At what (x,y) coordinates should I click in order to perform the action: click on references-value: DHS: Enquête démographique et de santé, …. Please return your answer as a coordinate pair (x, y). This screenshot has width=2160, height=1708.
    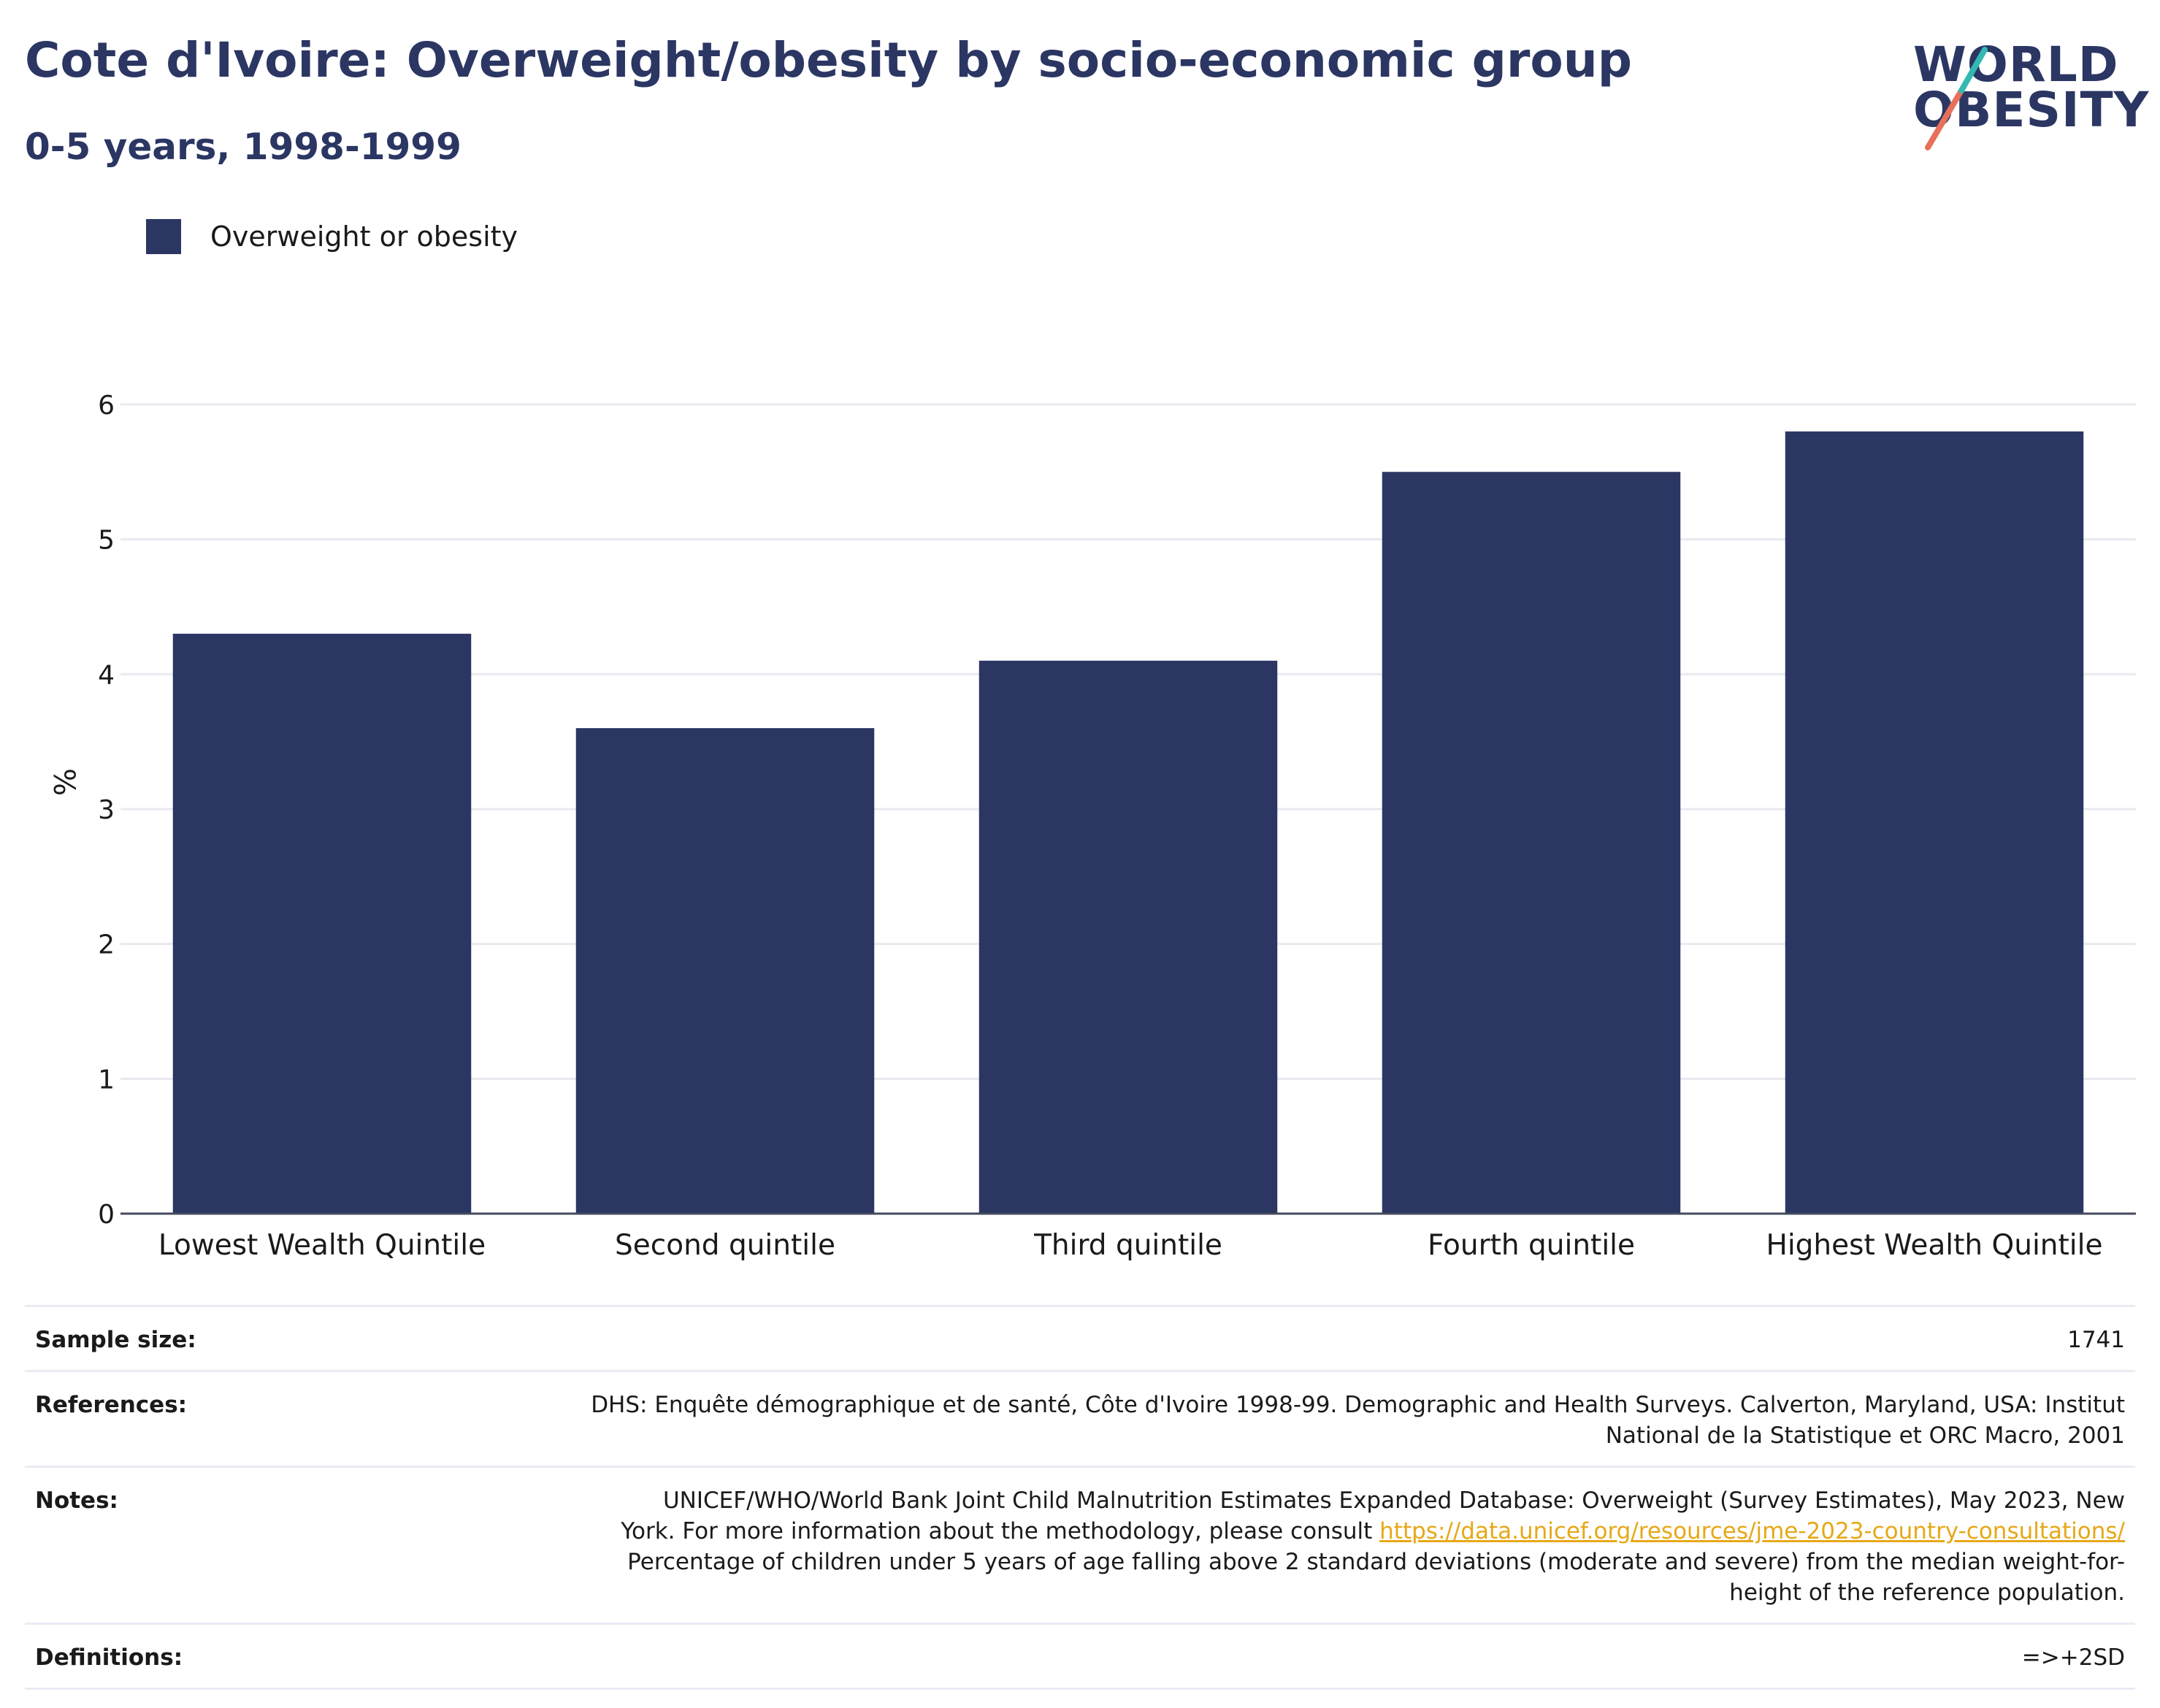
    Looking at the image, I should click on (1221, 1418).